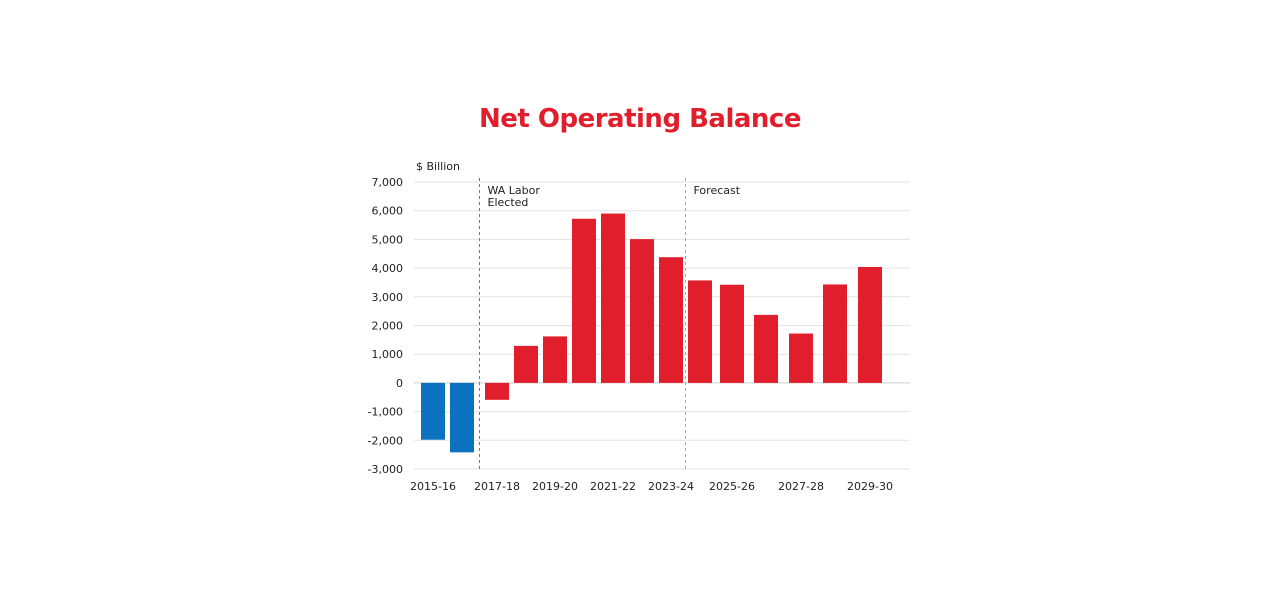 The width and height of the screenshot is (1280, 600). What do you see at coordinates (717, 190) in the screenshot?
I see `annotation-label: Forecast` at bounding box center [717, 190].